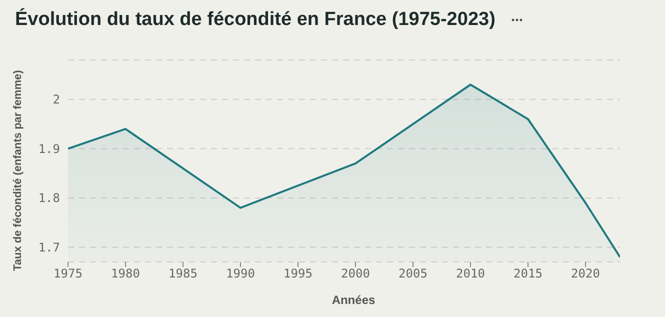  What do you see at coordinates (255, 20) in the screenshot?
I see `chart-title: Évolution du taux de fécondité en France (1975-2023)` at bounding box center [255, 20].